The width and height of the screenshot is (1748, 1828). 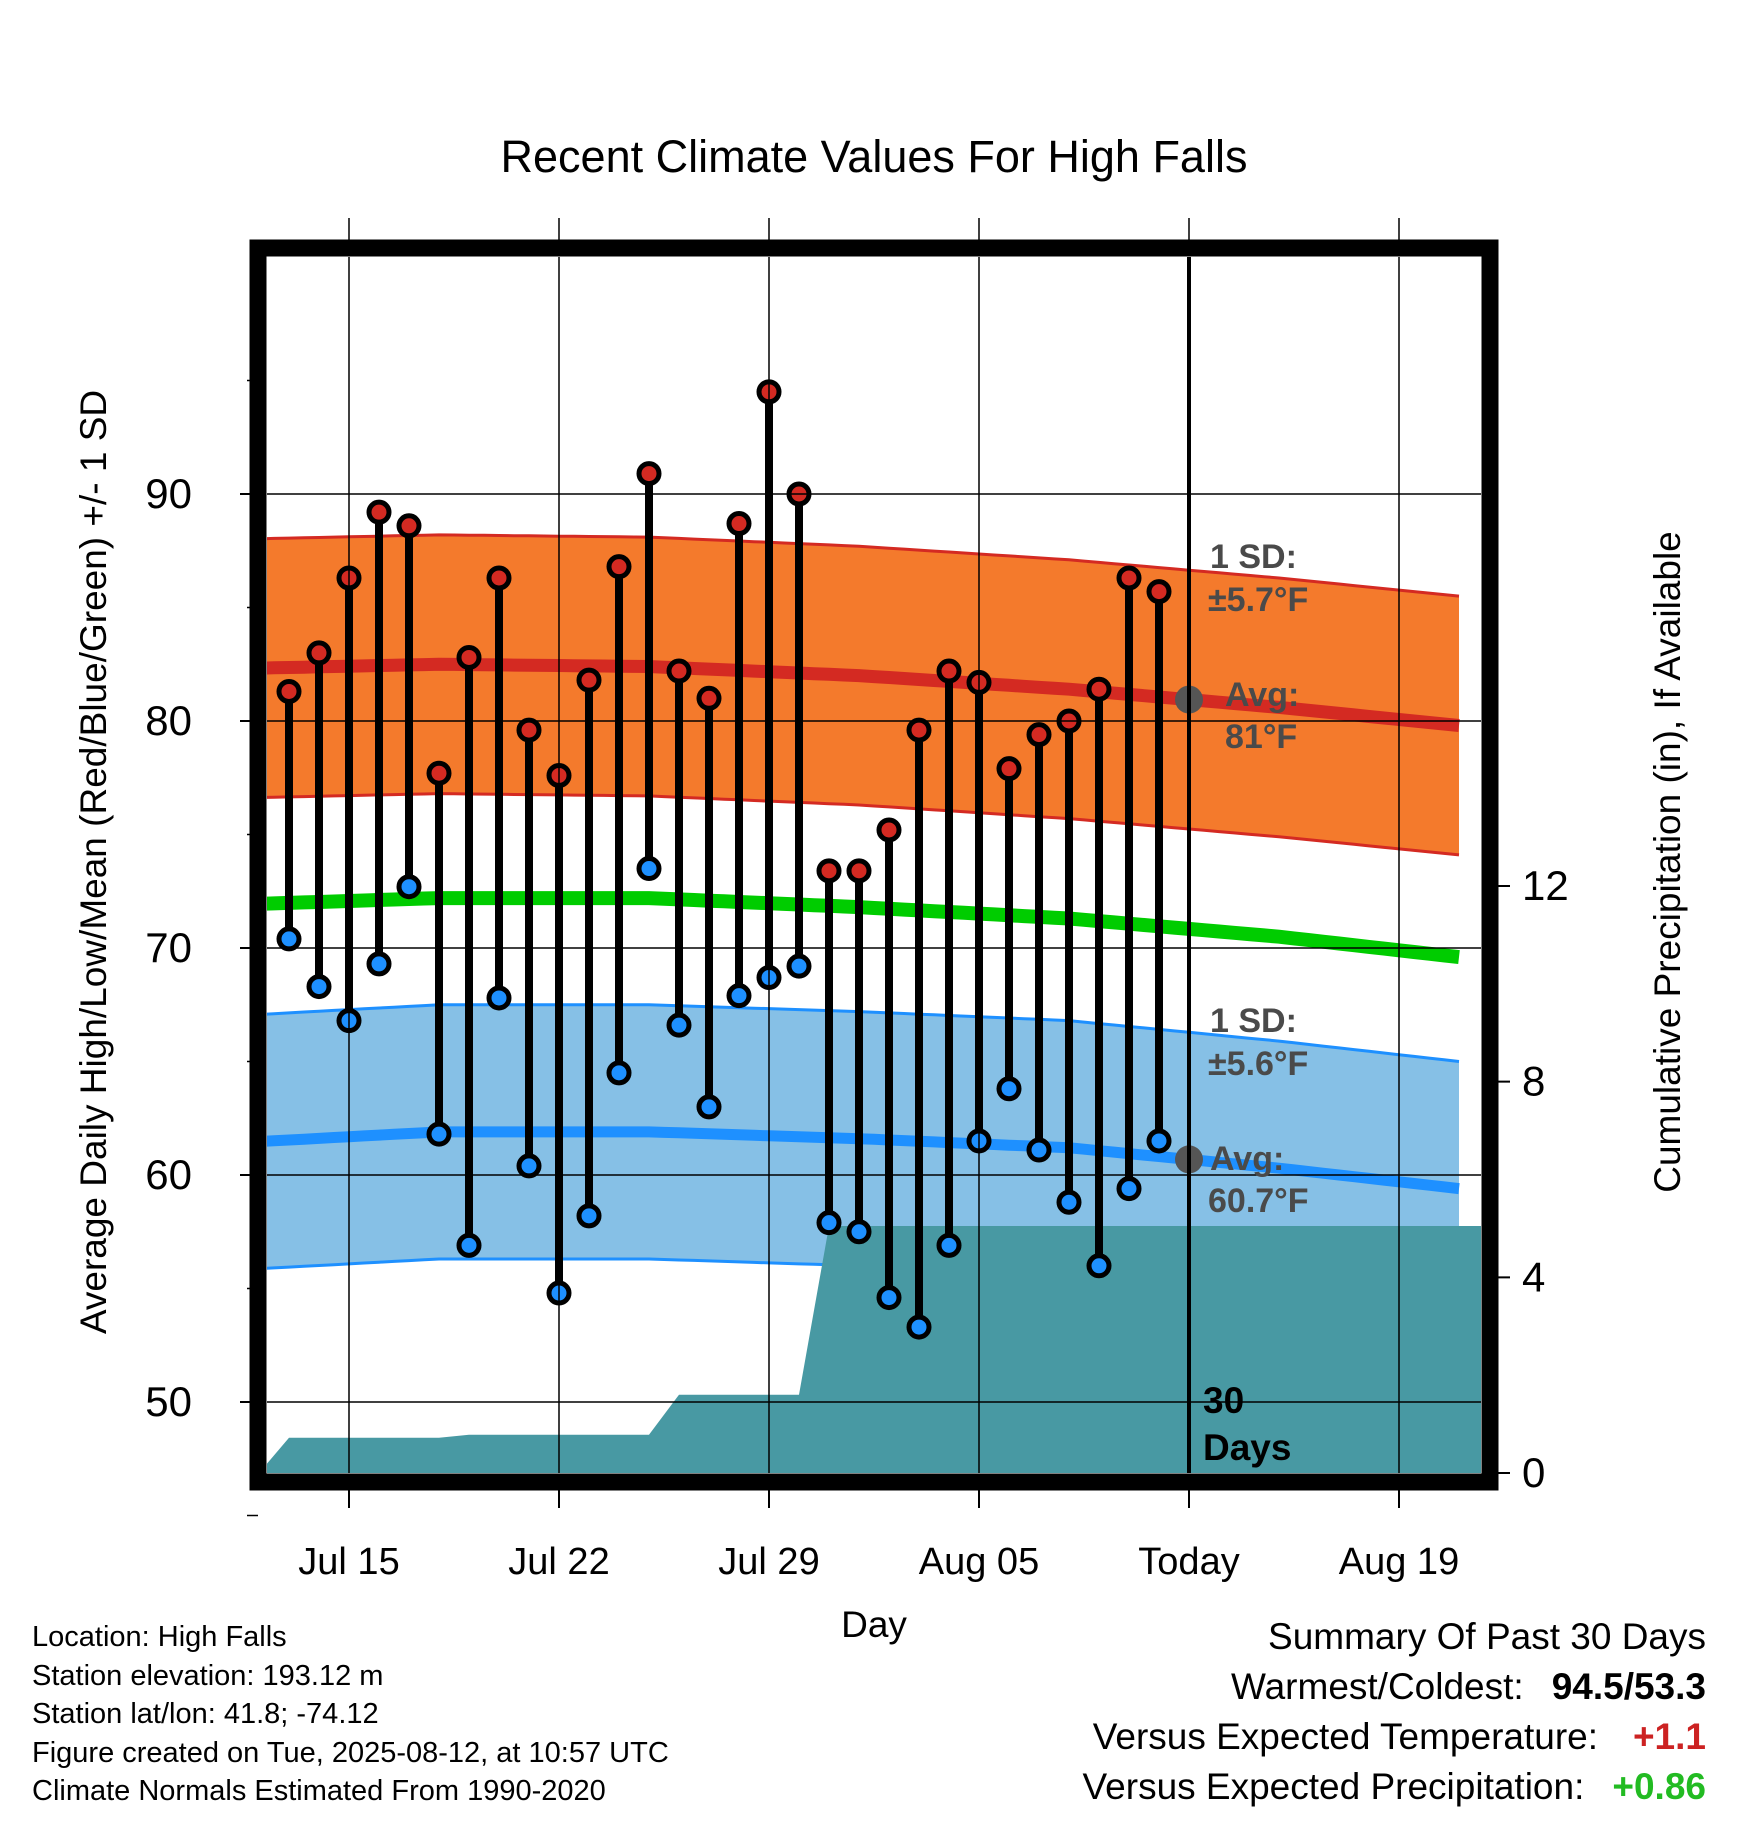 What do you see at coordinates (863, 928) in the screenshot?
I see `mean-line` at bounding box center [863, 928].